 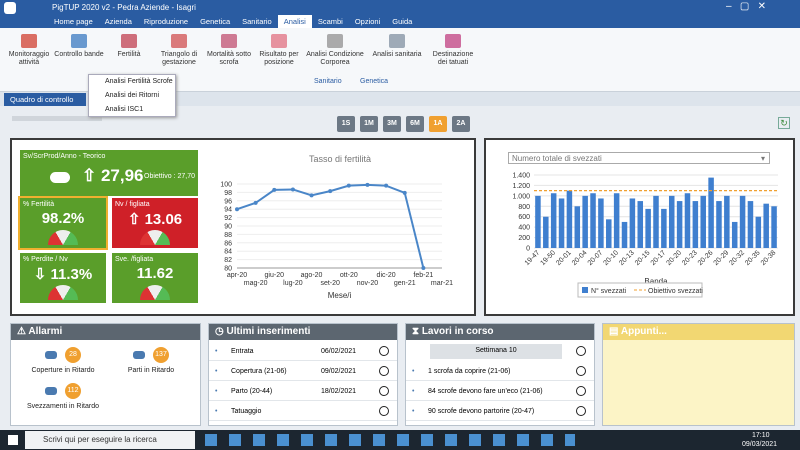 I want to click on window-controls: – ▢ ✕, so click(x=746, y=6).